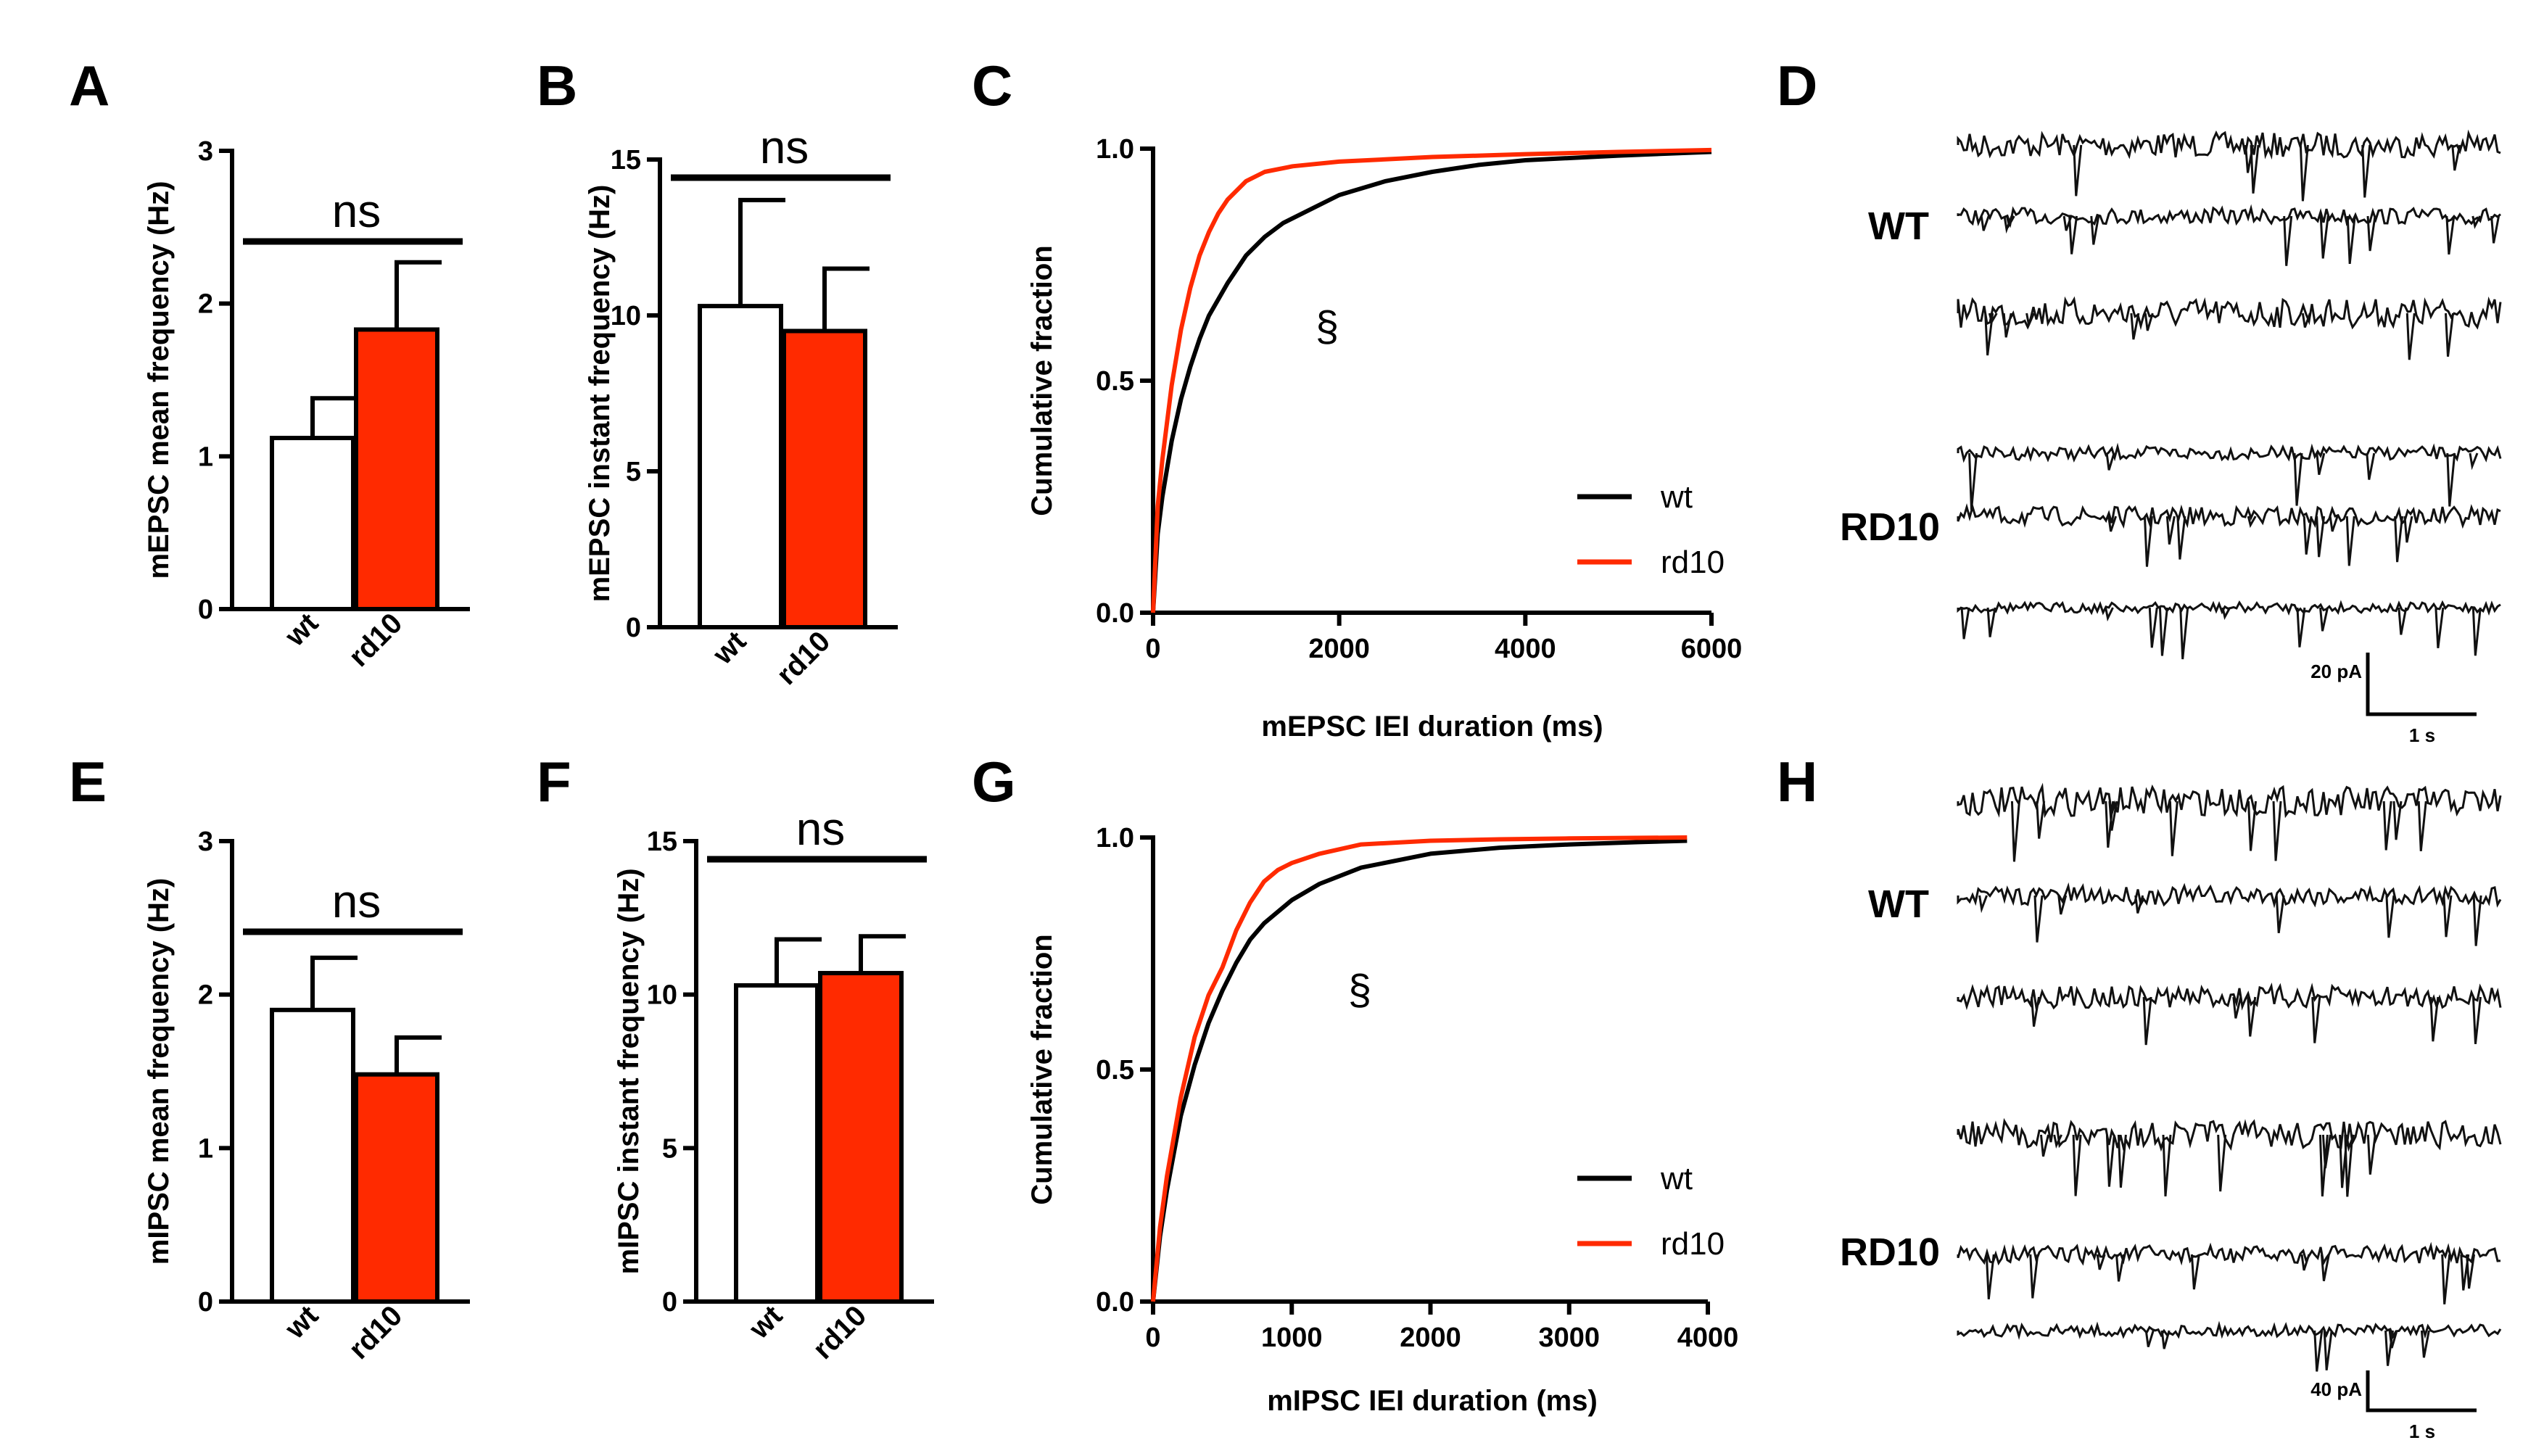 The width and height of the screenshot is (2544, 1456). Describe the element at coordinates (1292, 1338) in the screenshot. I see `x-tick-label: 1000` at that location.